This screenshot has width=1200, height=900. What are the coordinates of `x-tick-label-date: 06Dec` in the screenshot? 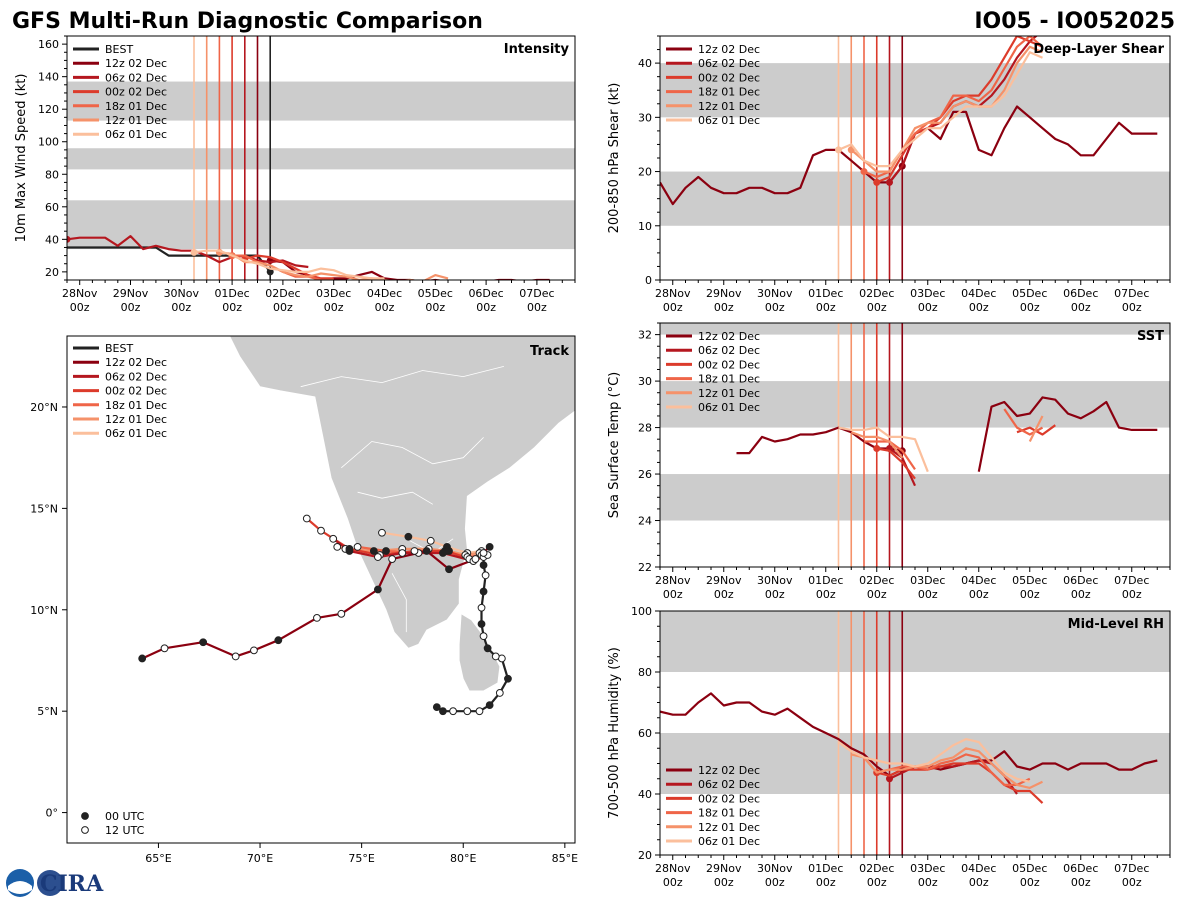 It's located at (1080, 293).